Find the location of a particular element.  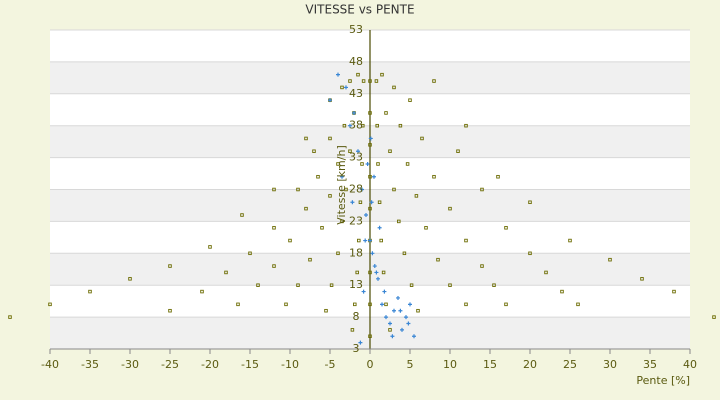

x-tick-label: 30 is located at coordinates (610, 364).